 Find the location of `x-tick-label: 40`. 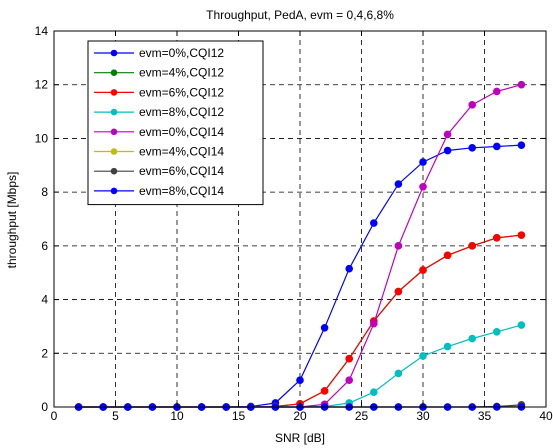

x-tick-label: 40 is located at coordinates (546, 416).